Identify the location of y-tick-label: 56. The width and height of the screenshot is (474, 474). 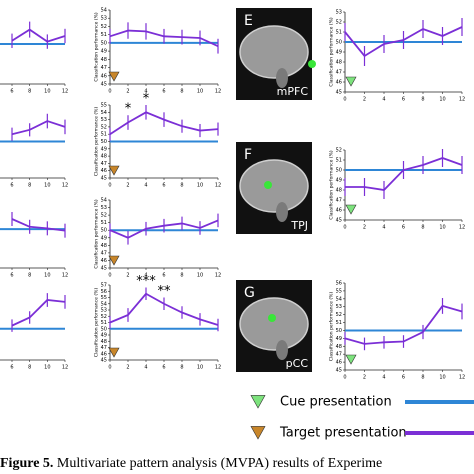
(104, 292).